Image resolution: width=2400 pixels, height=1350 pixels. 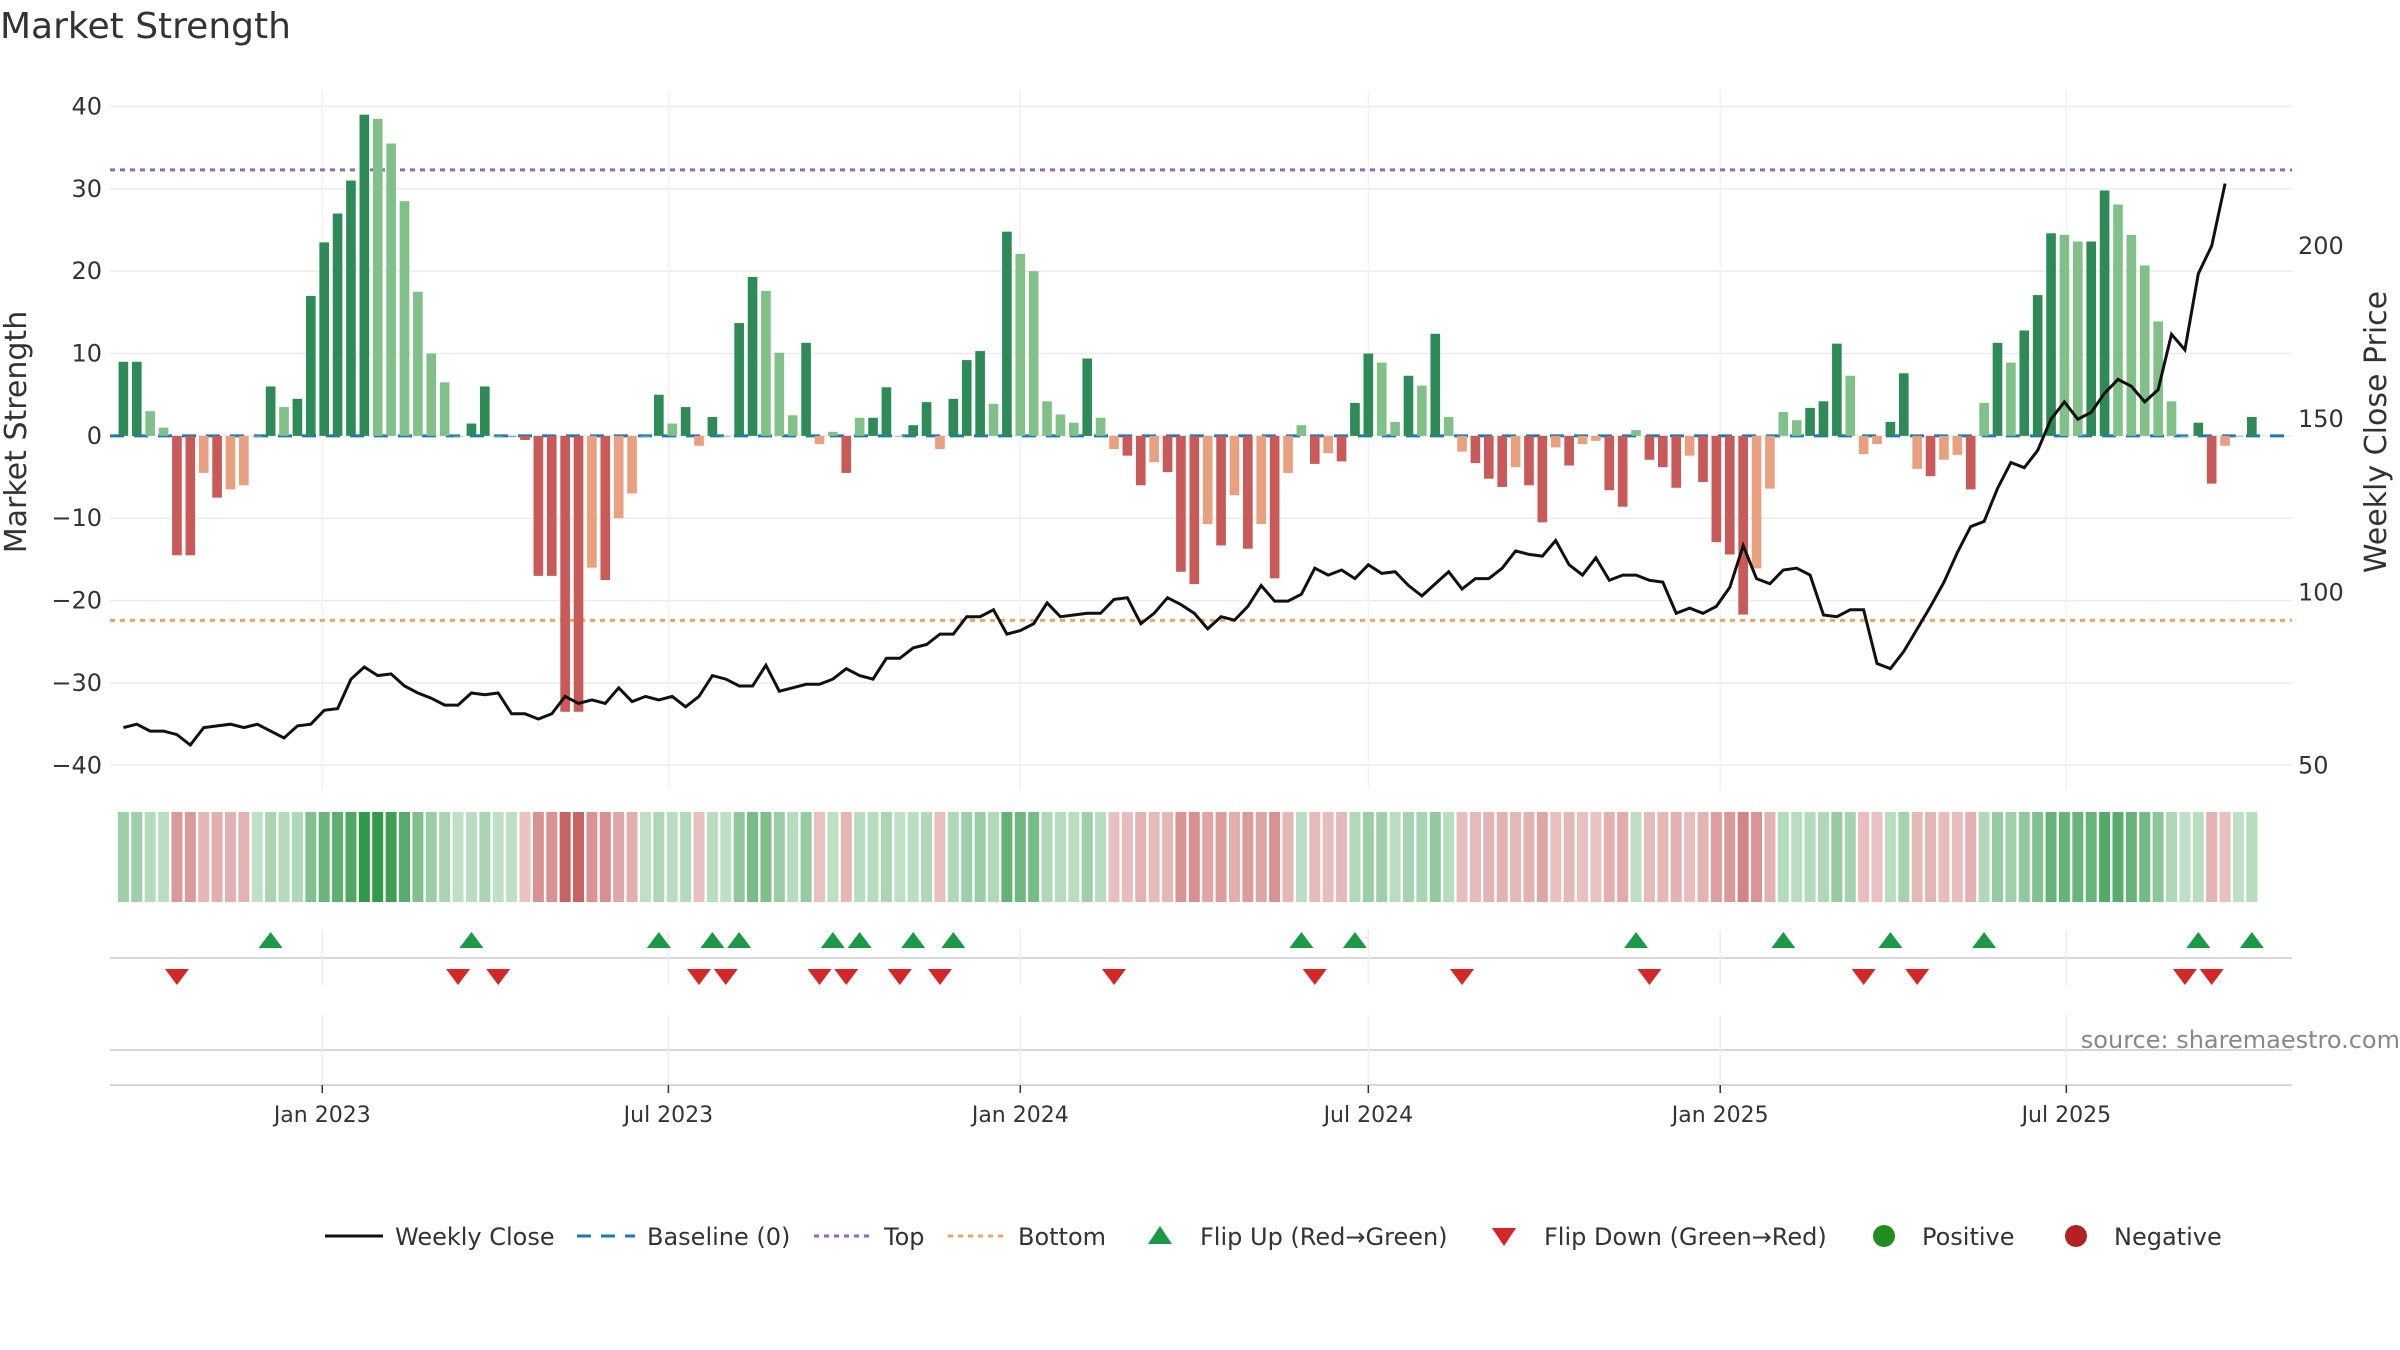 I want to click on left-tick-label: 0, so click(x=94, y=436).